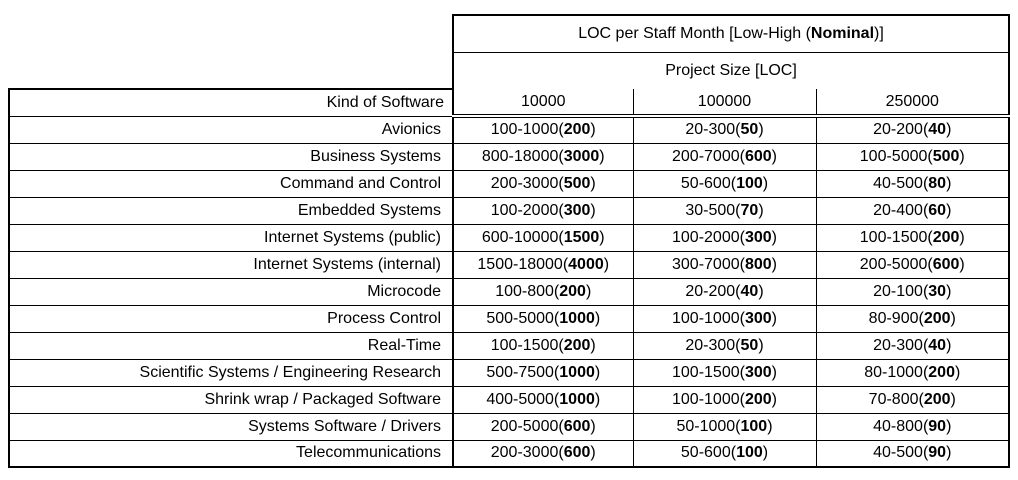  Describe the element at coordinates (523, 372) in the screenshot. I see `loc-range: 500-7500(` at that location.